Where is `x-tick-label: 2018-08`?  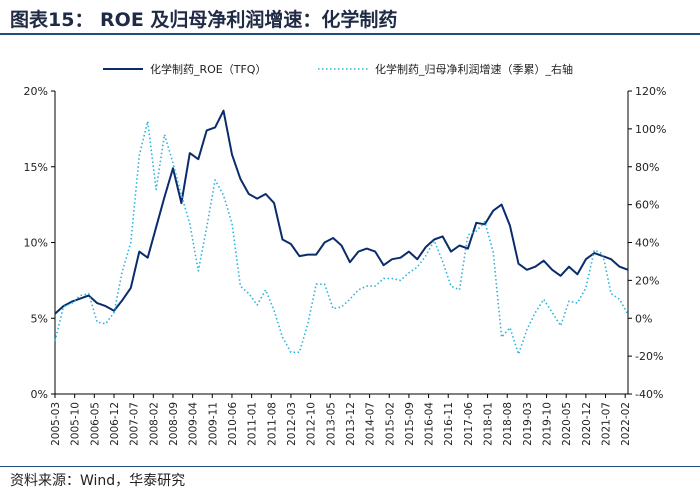 x-tick-label: 2018-08 is located at coordinates (508, 424).